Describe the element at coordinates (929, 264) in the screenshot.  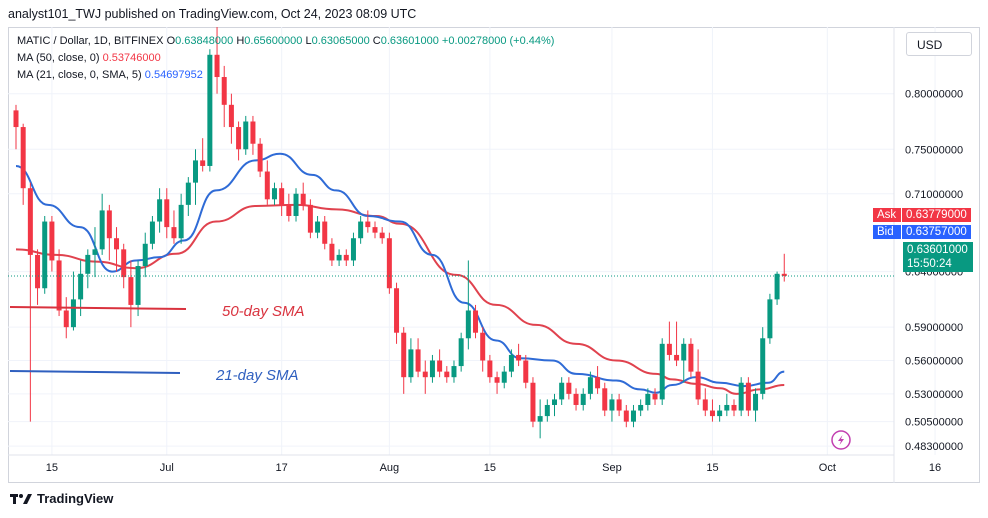
I see `countdown-timer: 15:50:24` at that location.